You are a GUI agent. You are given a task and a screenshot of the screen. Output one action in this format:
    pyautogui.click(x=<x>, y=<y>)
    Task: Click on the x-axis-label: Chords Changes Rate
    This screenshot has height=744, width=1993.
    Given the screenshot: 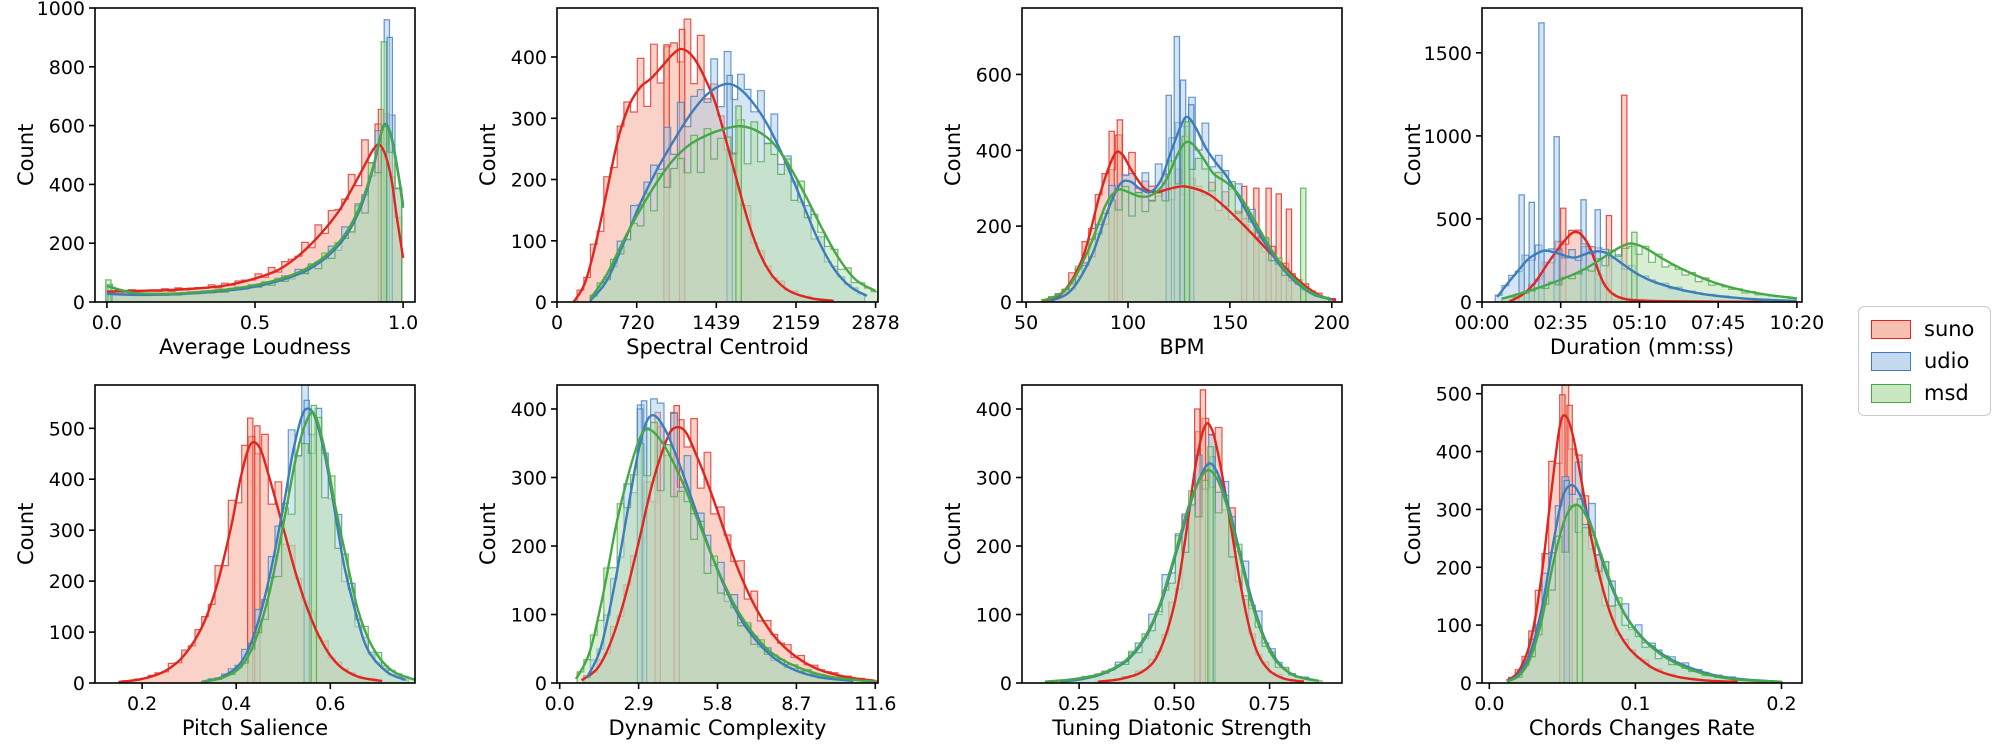 What is the action you would take?
    pyautogui.click(x=1642, y=728)
    